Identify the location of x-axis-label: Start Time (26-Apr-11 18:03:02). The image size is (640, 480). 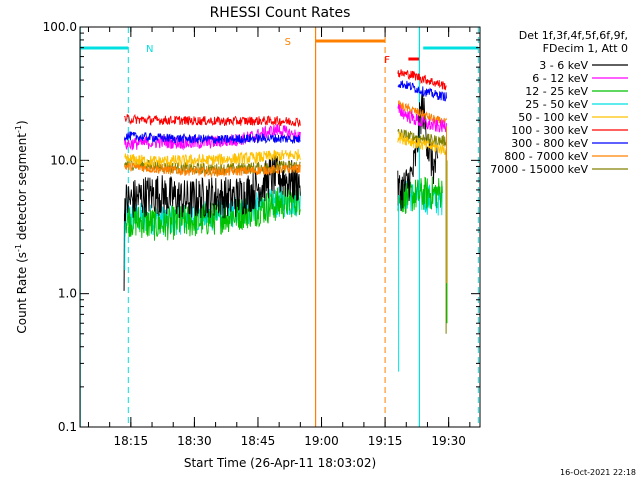
(280, 463).